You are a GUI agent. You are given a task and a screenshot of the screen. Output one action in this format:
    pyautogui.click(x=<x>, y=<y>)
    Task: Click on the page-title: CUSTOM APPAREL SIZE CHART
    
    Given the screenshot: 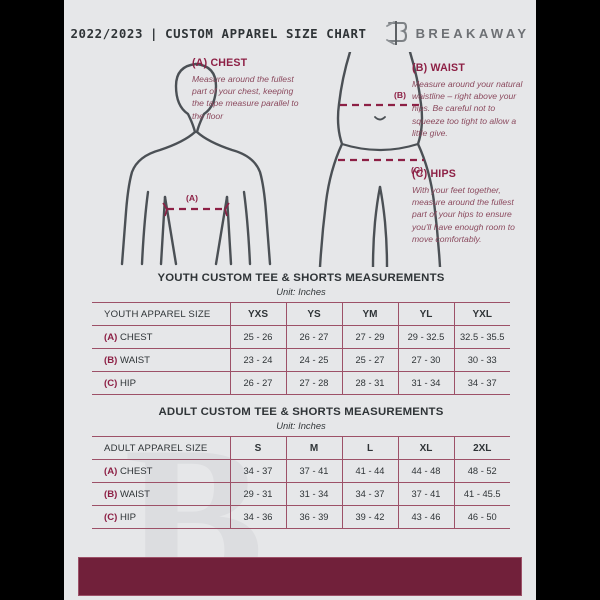 What is the action you would take?
    pyautogui.click(x=266, y=33)
    